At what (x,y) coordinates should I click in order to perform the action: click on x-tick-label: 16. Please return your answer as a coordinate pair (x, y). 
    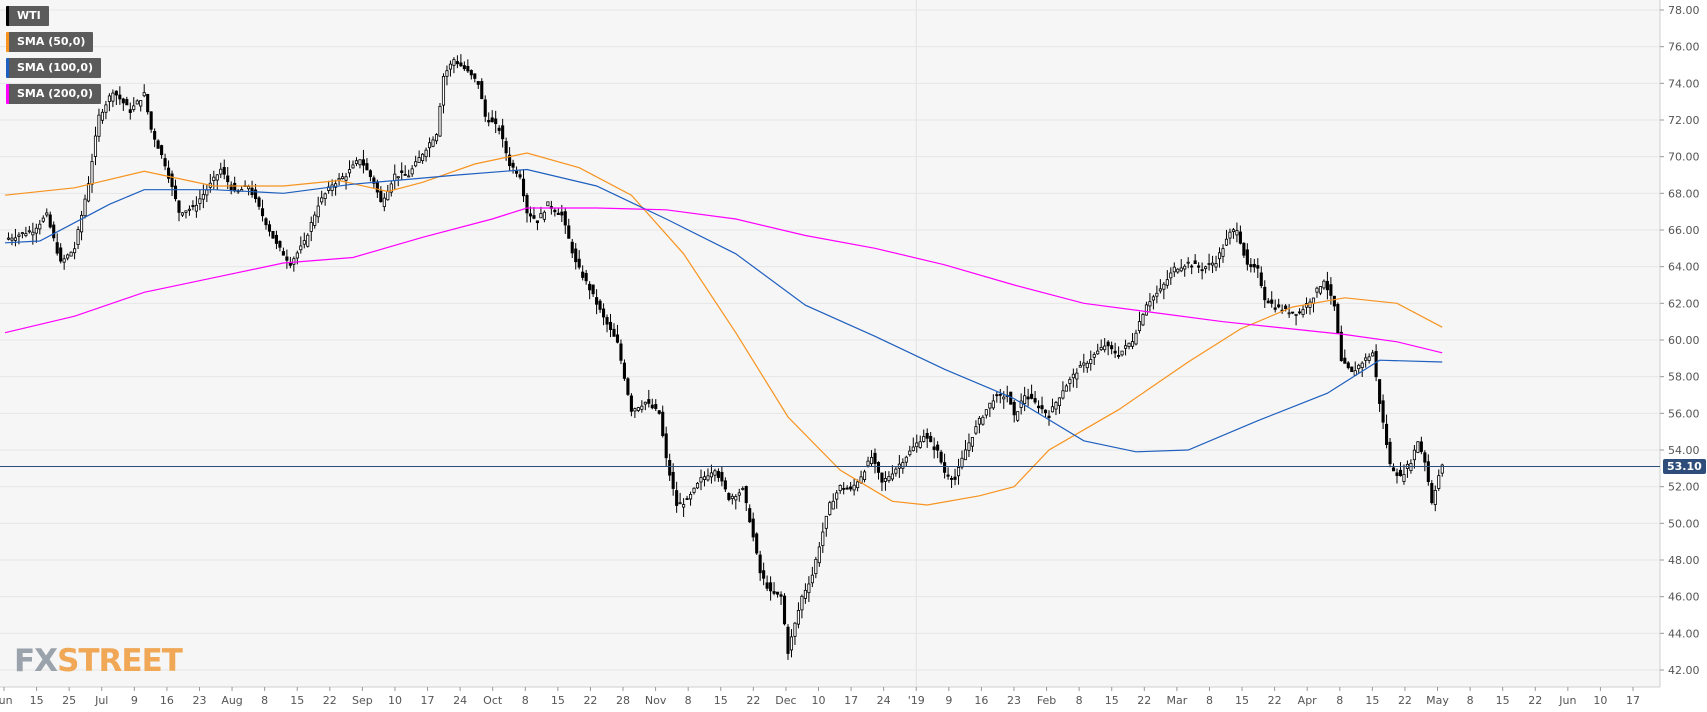
    Looking at the image, I should click on (167, 700).